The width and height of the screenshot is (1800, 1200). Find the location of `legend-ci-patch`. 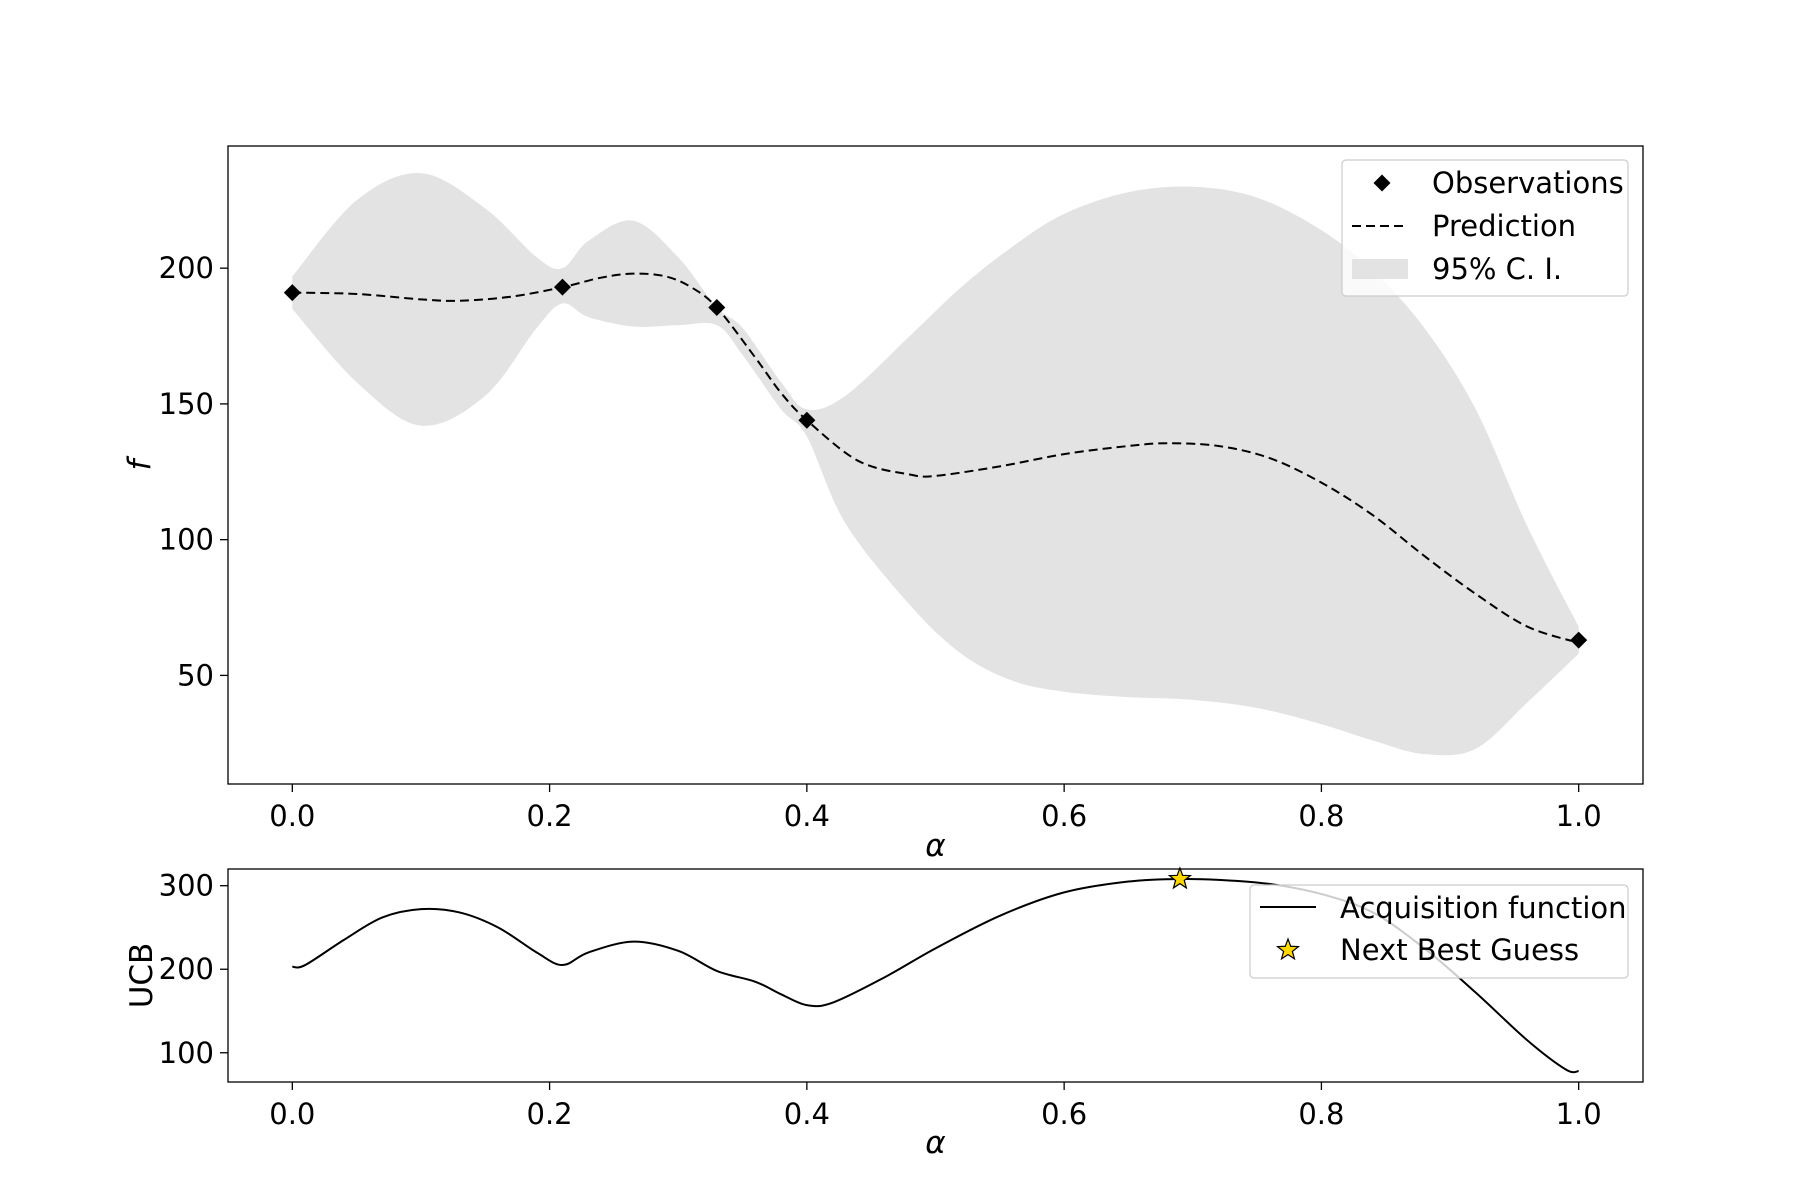

legend-ci-patch is located at coordinates (1380, 269).